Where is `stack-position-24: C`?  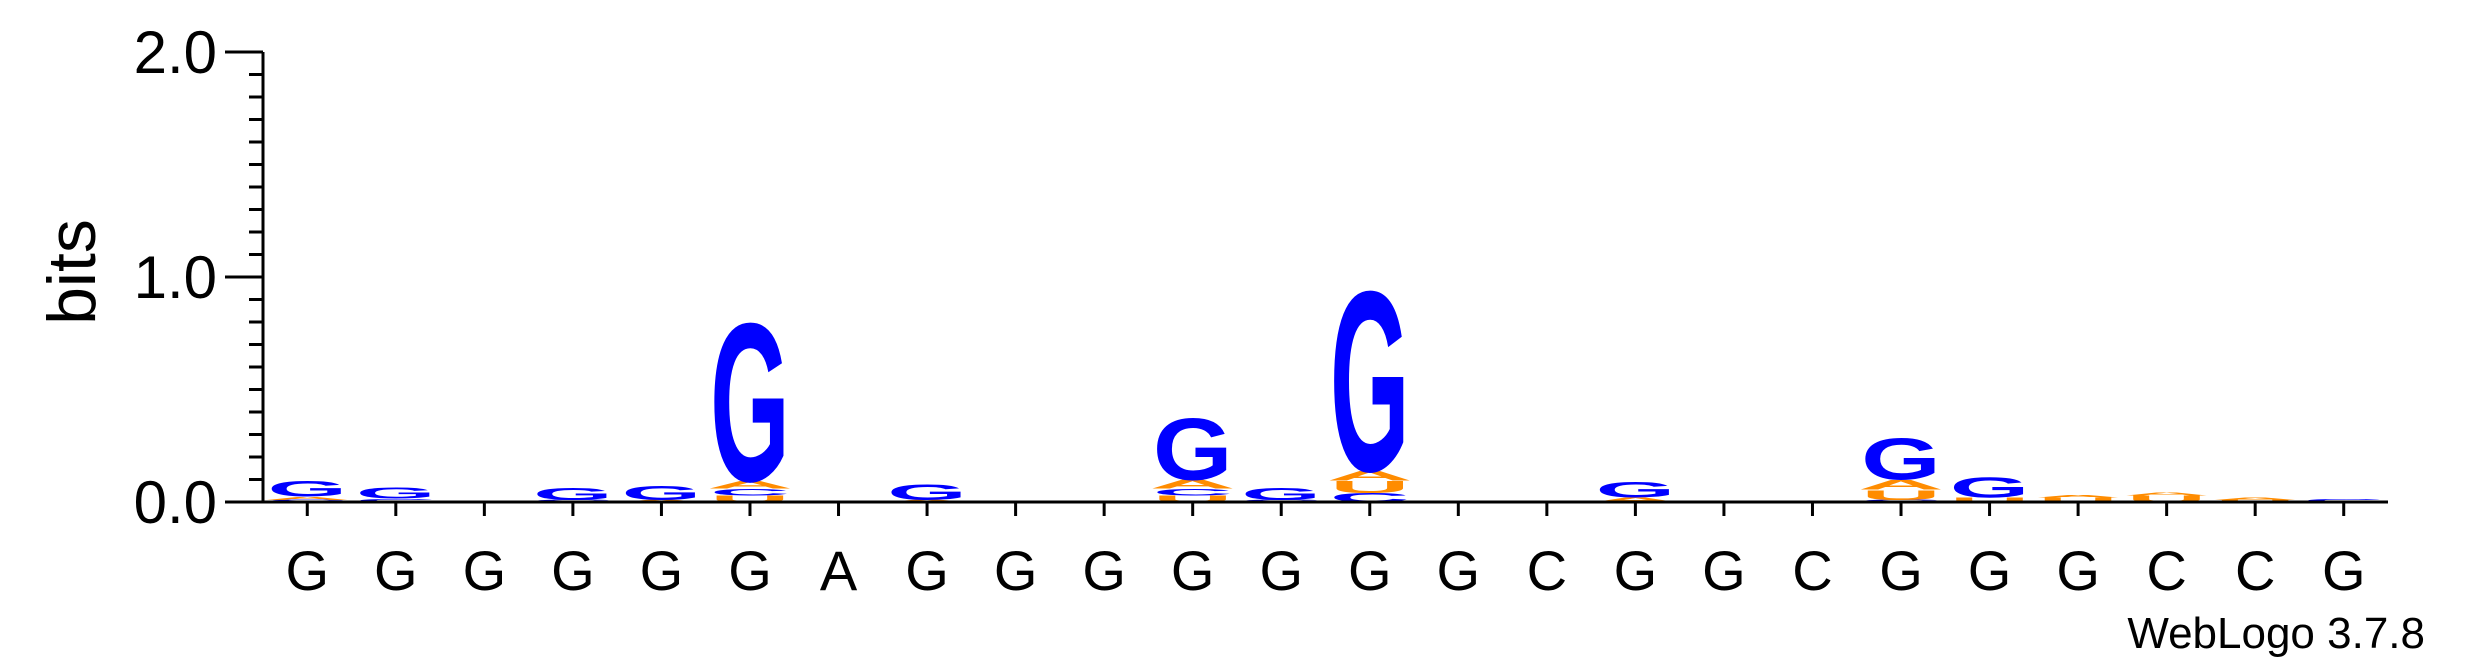 stack-position-24: C is located at coordinates (2344, 500).